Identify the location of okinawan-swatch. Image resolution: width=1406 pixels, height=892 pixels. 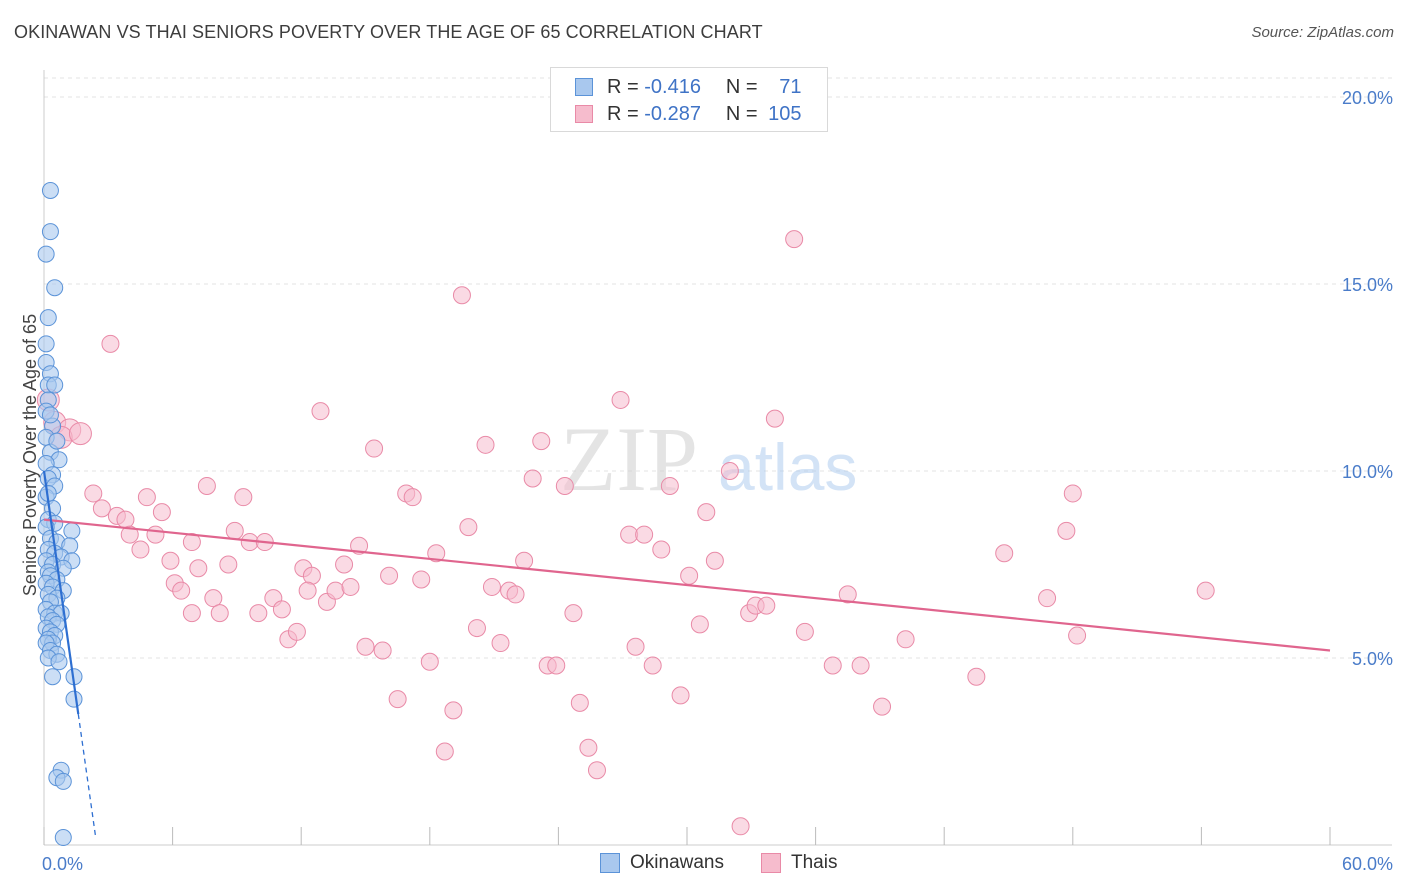
(584, 87).